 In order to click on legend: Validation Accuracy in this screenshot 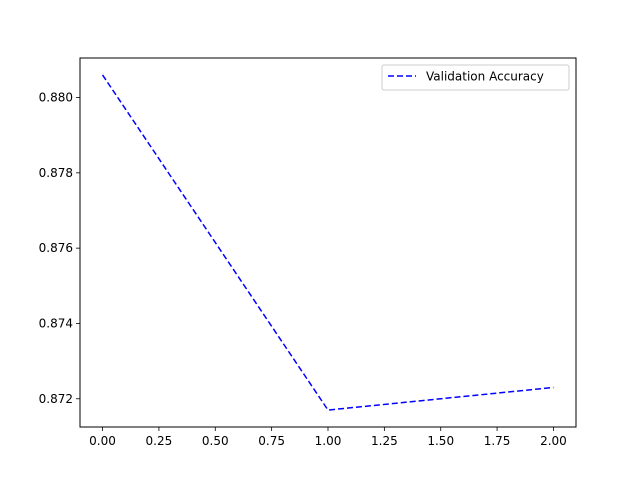, I will do `click(475, 77)`.